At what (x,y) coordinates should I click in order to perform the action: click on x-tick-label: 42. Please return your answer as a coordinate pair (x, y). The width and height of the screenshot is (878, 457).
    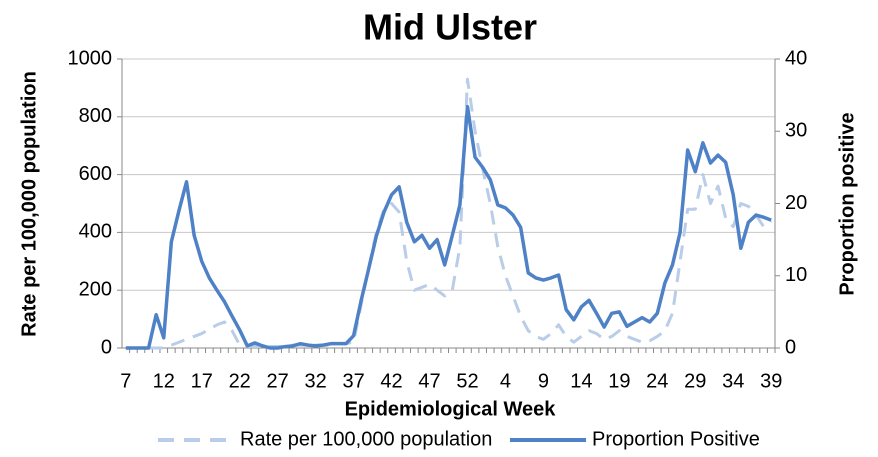
    Looking at the image, I should click on (391, 381).